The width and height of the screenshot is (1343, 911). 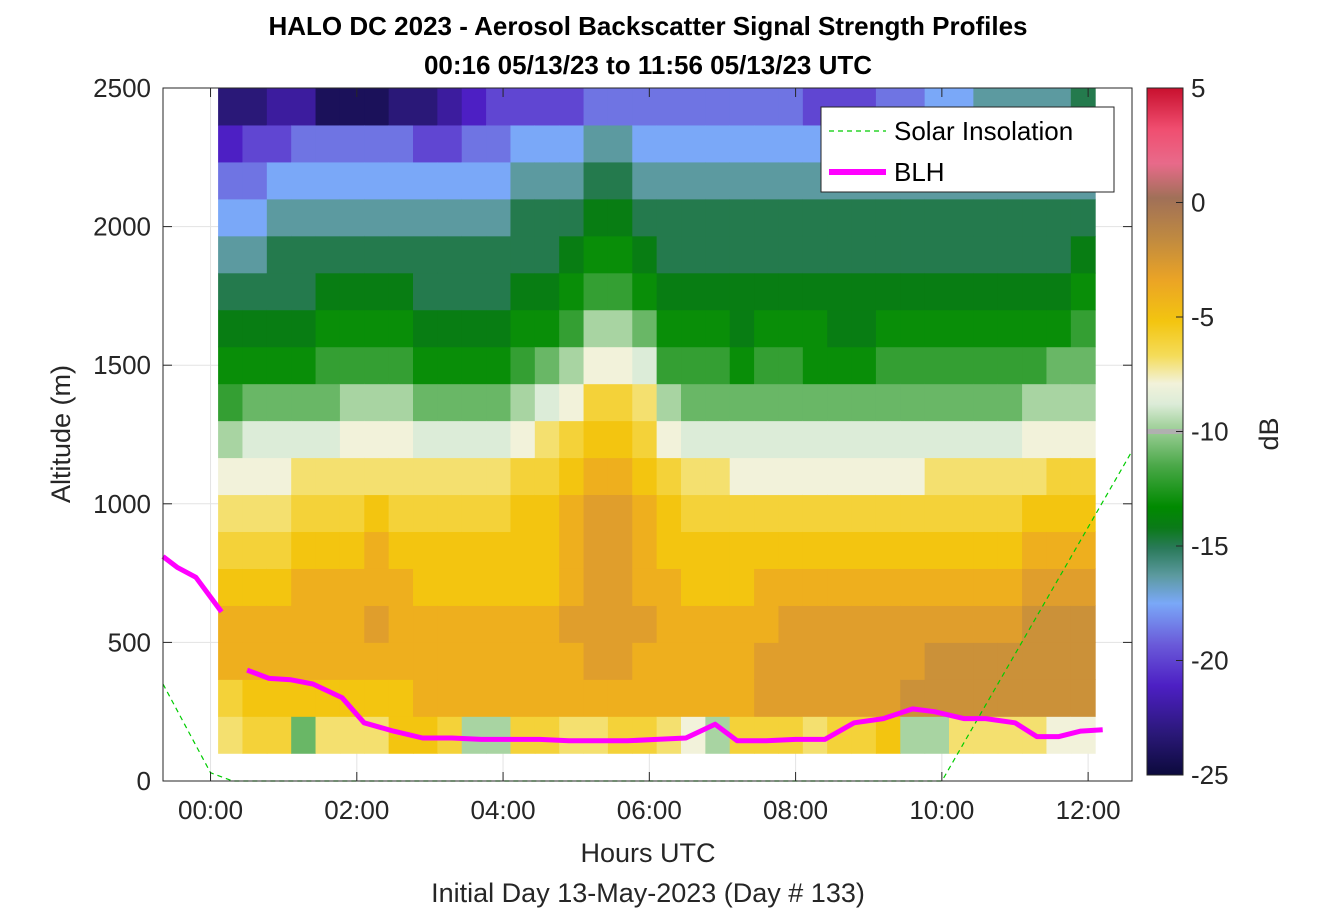 I want to click on x-axis-sublabel: Initial Day 13-May-2023 (Day # 133), so click(x=648, y=893).